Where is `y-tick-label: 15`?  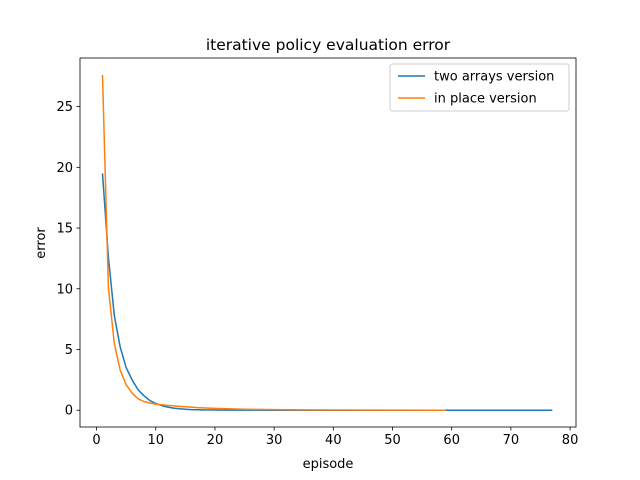 y-tick-label: 15 is located at coordinates (64, 229).